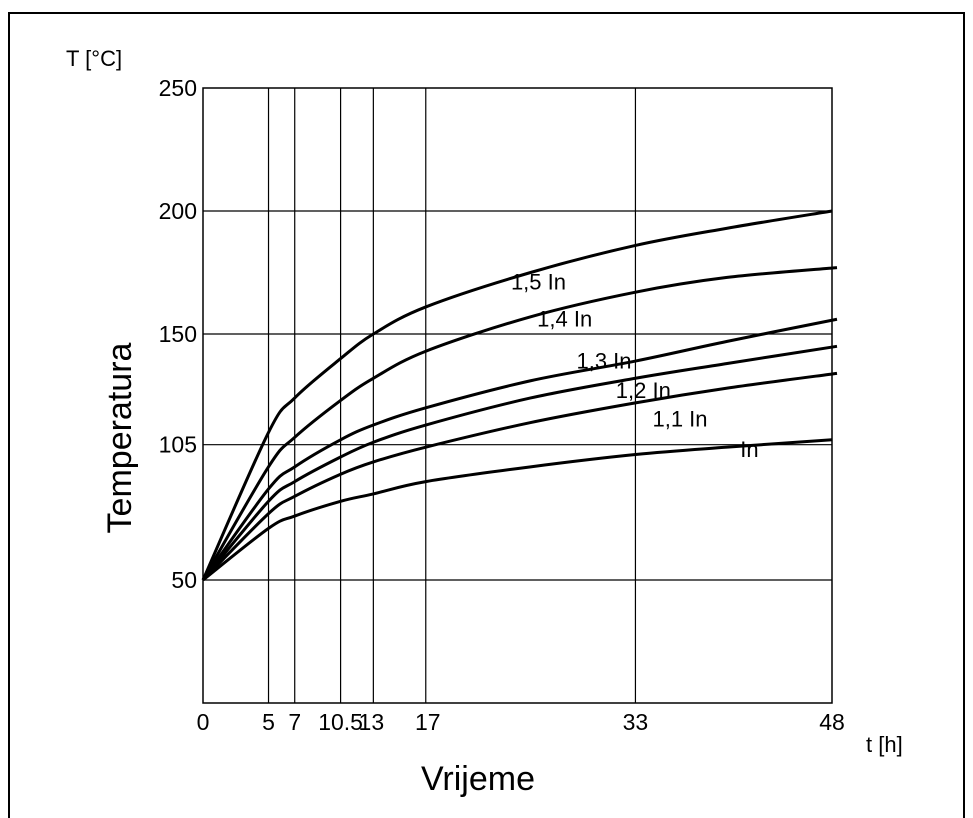 The height and width of the screenshot is (818, 973). I want to click on series-line, so click(517, 510).